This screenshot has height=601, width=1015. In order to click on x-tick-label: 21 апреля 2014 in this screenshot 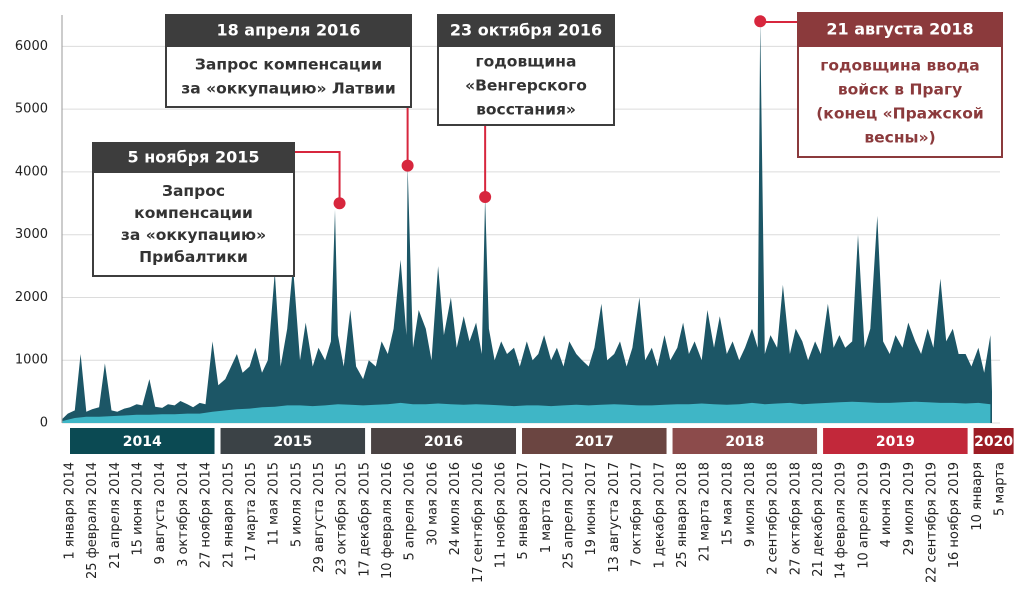, I will do `click(115, 515)`.